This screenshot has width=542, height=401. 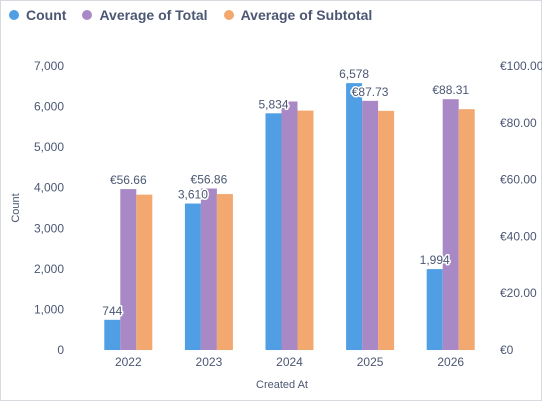 I want to click on y-tick-label: 5,000, so click(x=49, y=147).